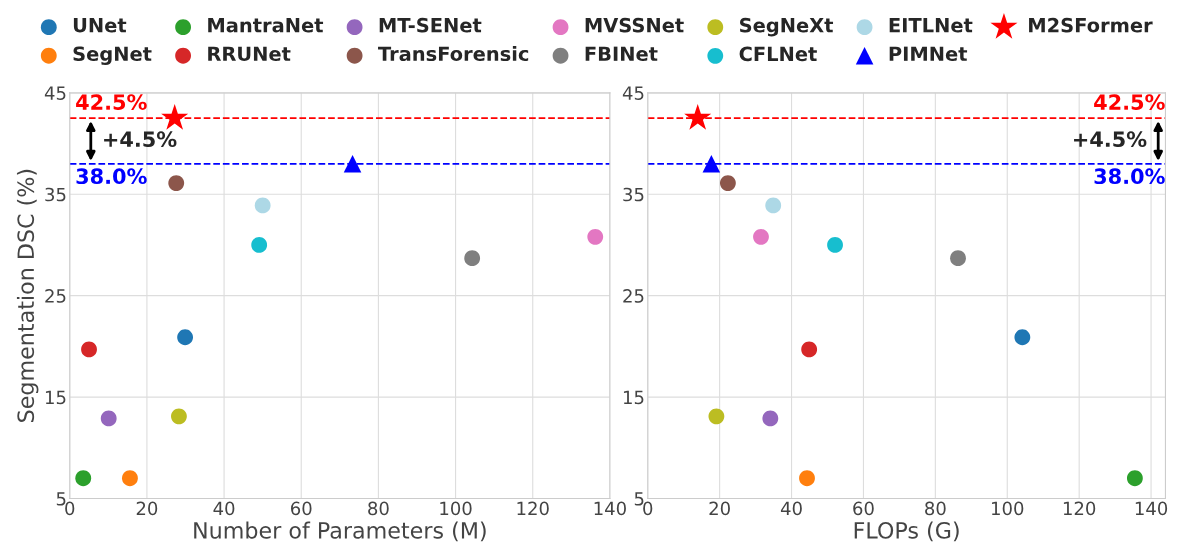 The width and height of the screenshot is (1182, 546). Describe the element at coordinates (266, 25) in the screenshot. I see `legend-label: MantraNet` at that location.